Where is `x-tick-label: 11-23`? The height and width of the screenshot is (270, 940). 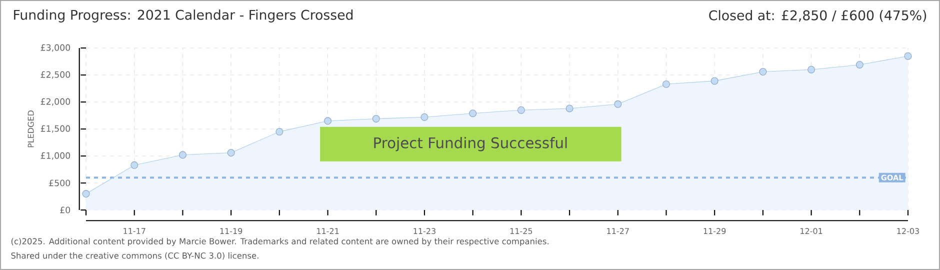 x-tick-label: 11-23 is located at coordinates (425, 231).